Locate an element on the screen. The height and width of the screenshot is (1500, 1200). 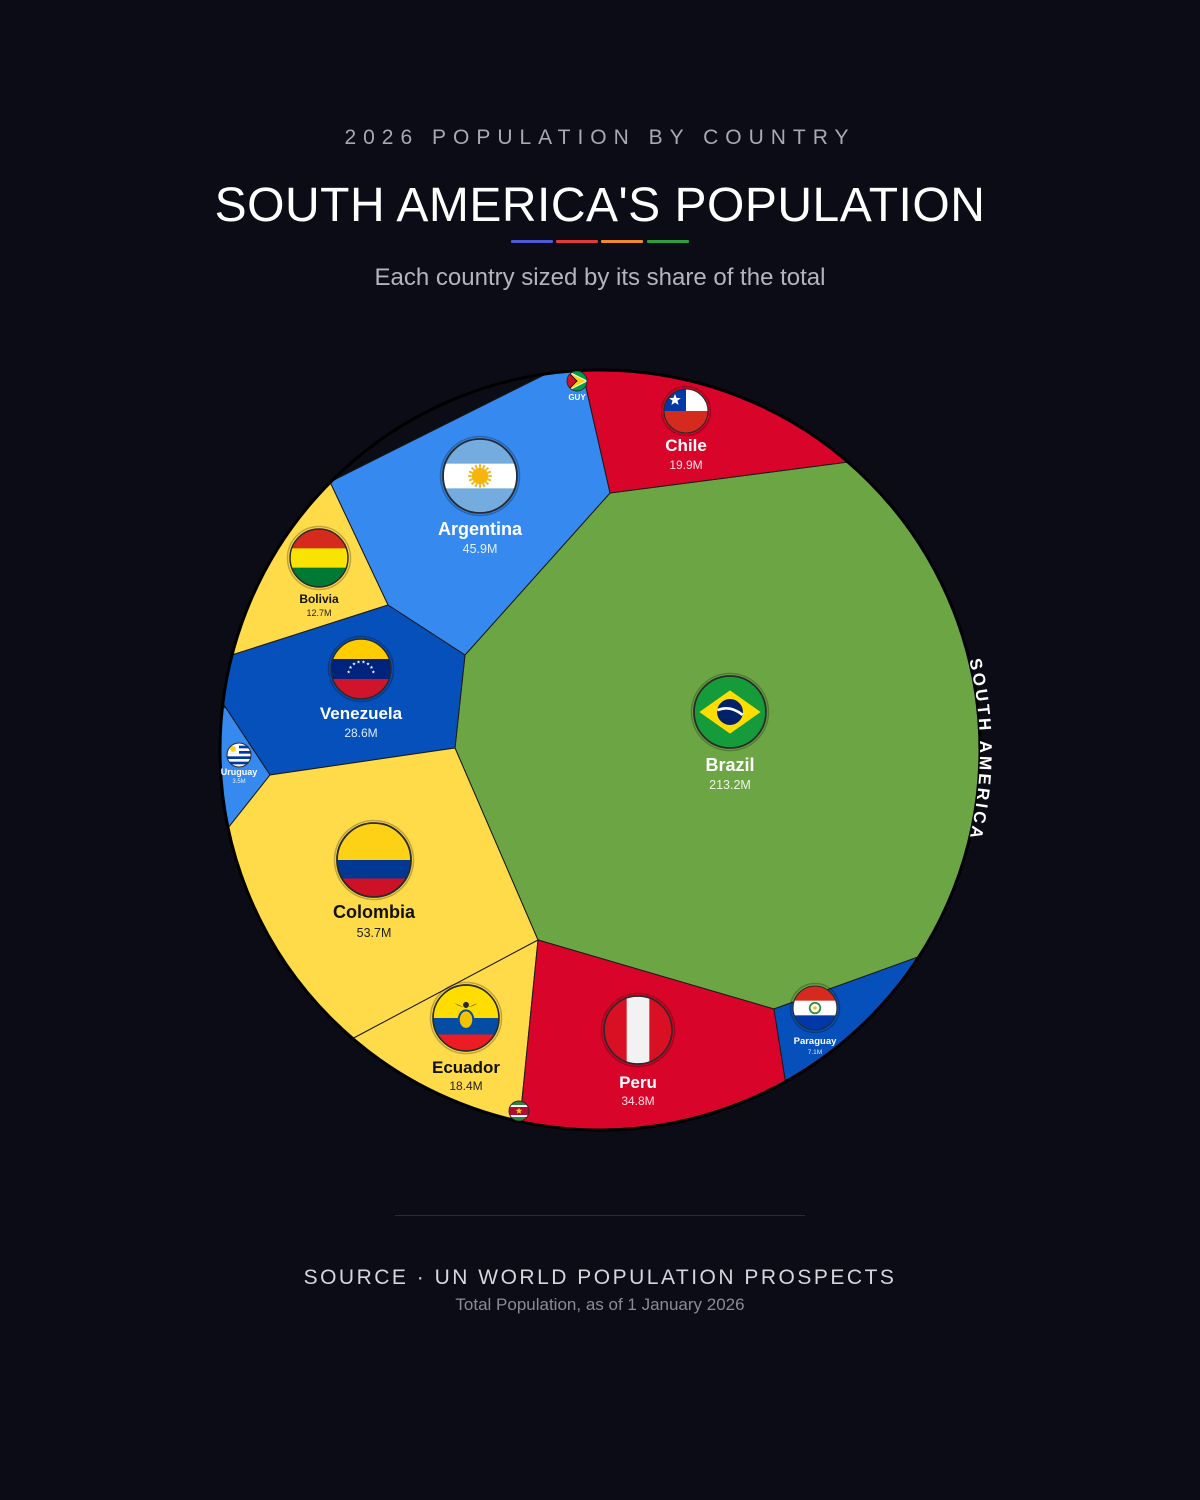
ecuador-flag-icon is located at coordinates (466, 1018).